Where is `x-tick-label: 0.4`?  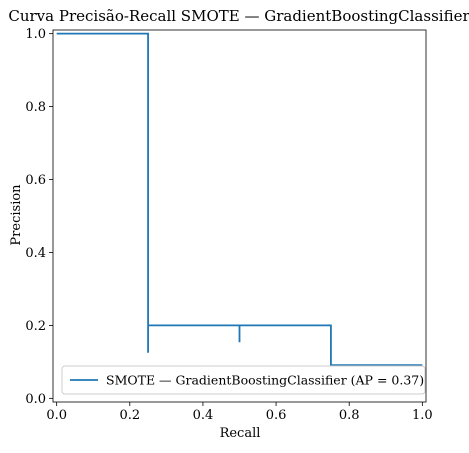
x-tick-label: 0.4 is located at coordinates (203, 415).